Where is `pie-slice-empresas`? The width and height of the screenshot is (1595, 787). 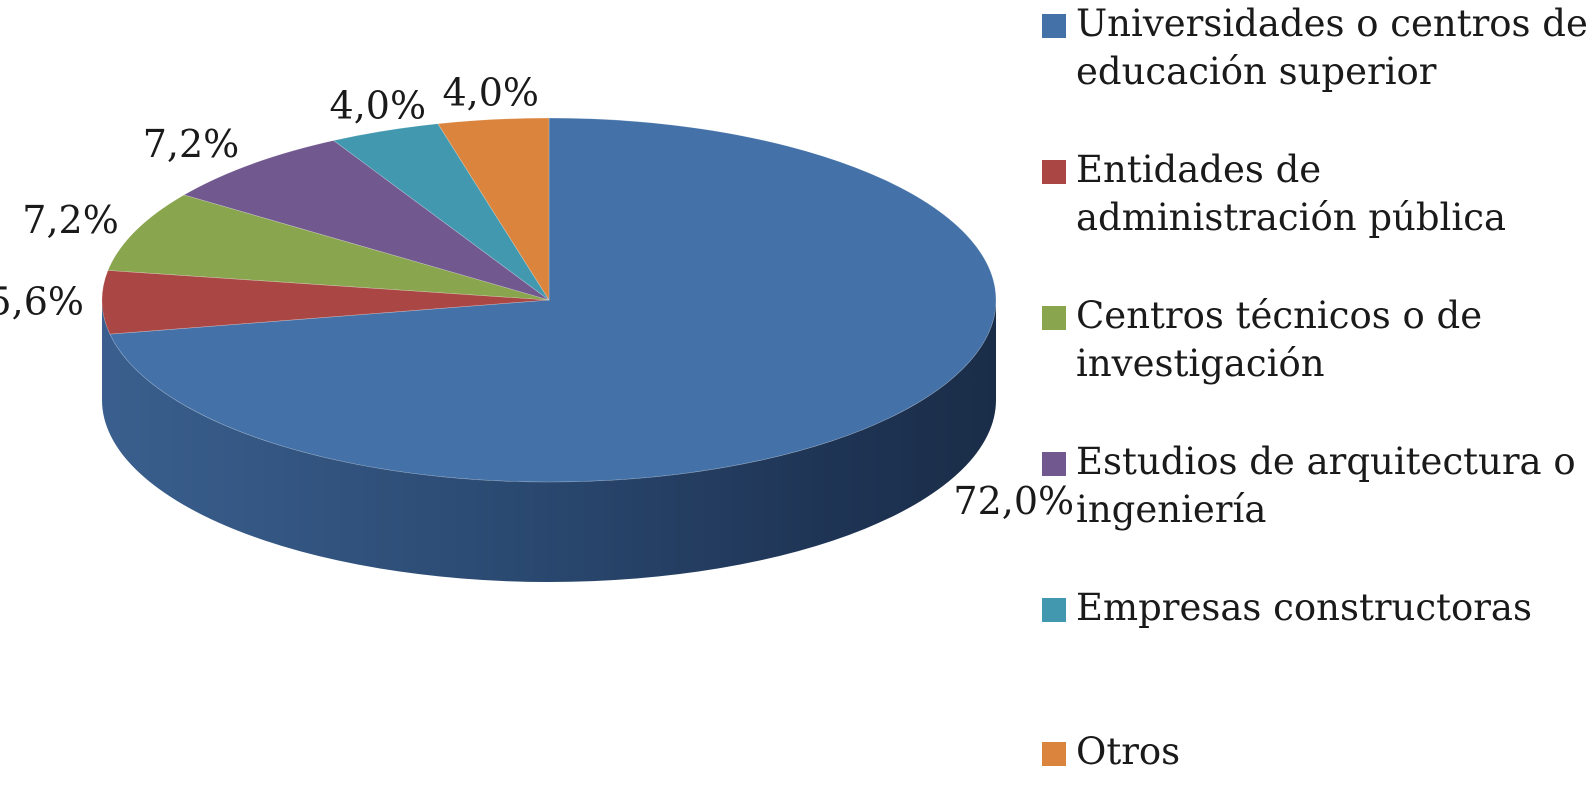
pie-slice-empresas is located at coordinates (441, 212).